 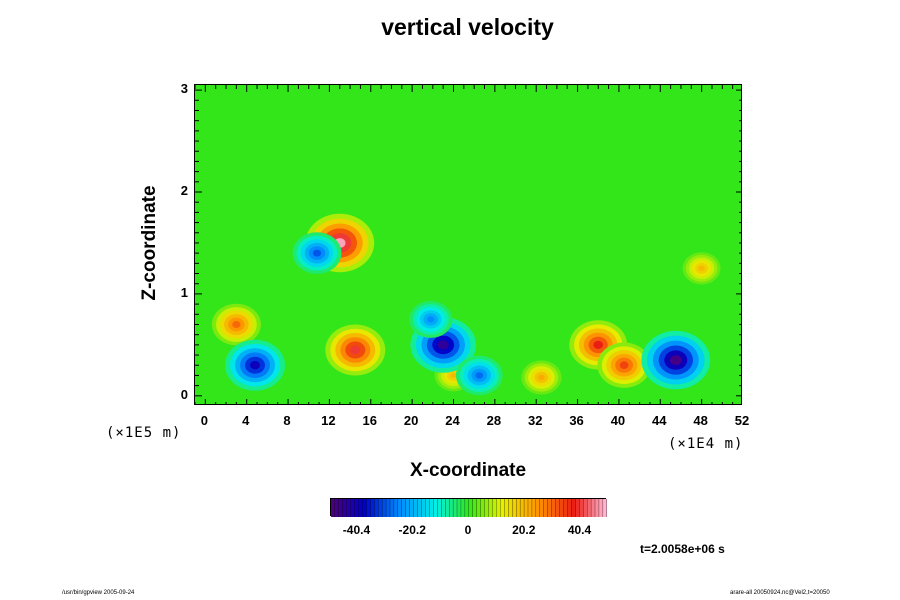 I want to click on footer-program: /usr/bin/gpview 2005-09-24, so click(x=98, y=593).